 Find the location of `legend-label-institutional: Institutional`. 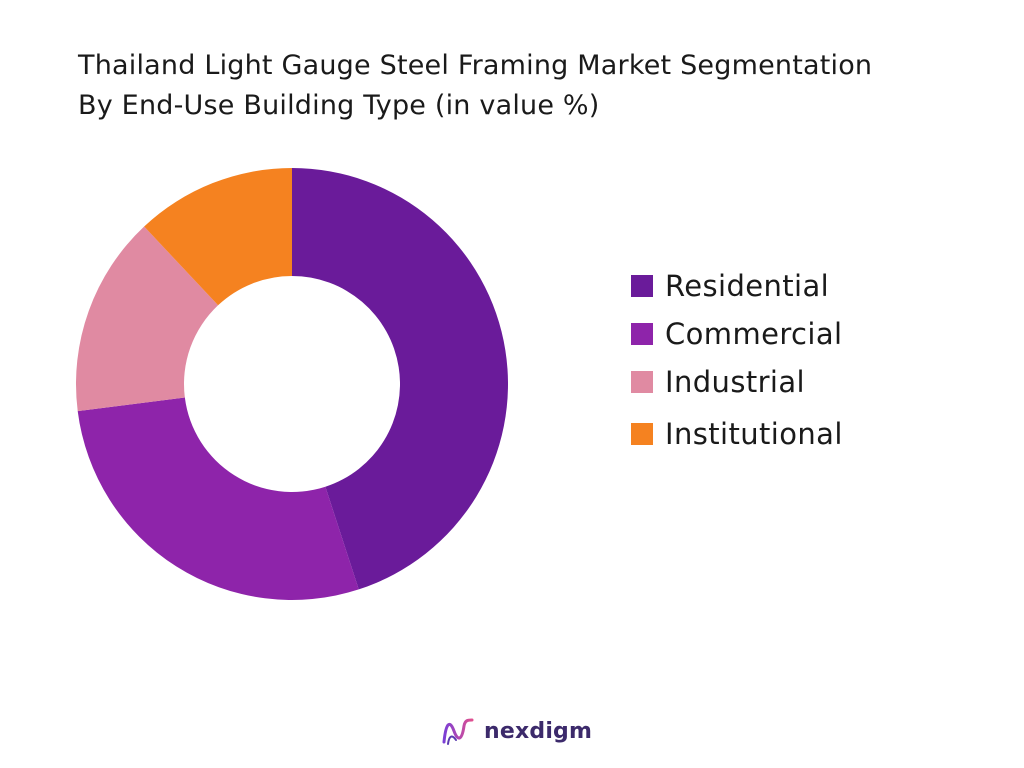

legend-label-institutional: Institutional is located at coordinates (754, 434).